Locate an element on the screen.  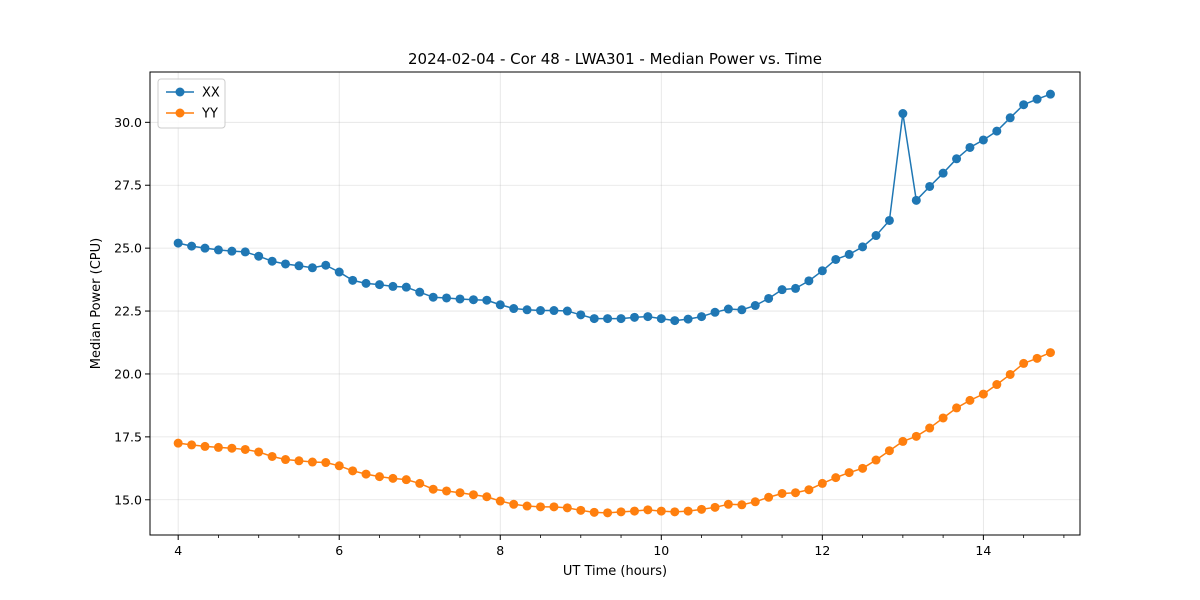
y-tick-label: 22.5 is located at coordinates (128, 311).